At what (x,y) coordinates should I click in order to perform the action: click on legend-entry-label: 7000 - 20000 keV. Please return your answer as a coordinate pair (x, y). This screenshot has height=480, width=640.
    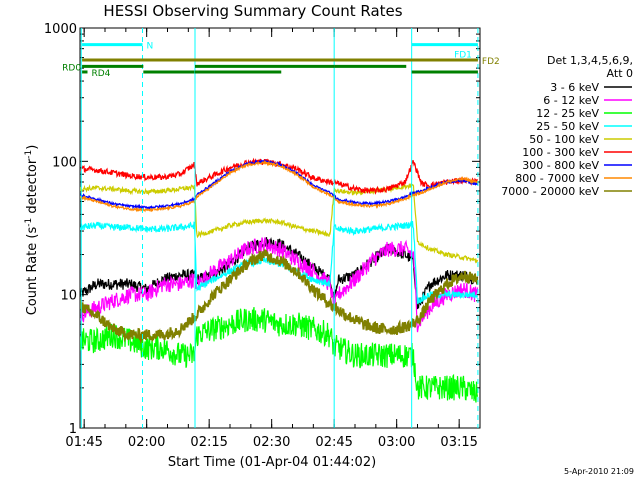
    Looking at the image, I should click on (550, 191).